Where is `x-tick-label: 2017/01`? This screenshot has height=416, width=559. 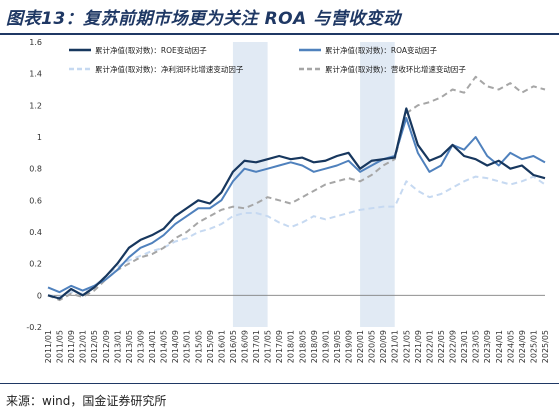
x-tick-label: 2017/01 is located at coordinates (256, 346).